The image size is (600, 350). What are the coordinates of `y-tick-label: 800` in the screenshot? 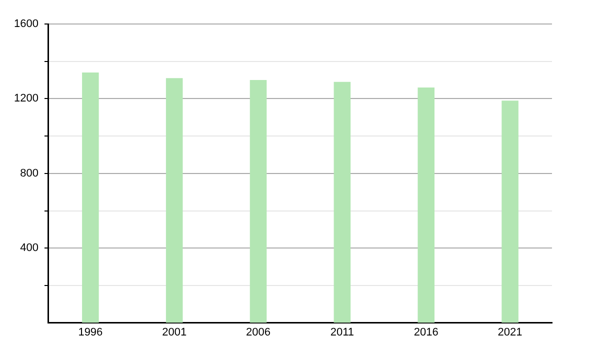 It's located at (29, 173).